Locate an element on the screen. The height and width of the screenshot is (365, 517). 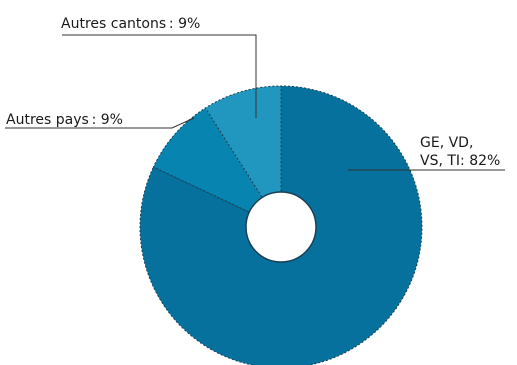
label-ge-vd-vs-ti: GE, VD, VS, TI: 82% is located at coordinates (460, 152).